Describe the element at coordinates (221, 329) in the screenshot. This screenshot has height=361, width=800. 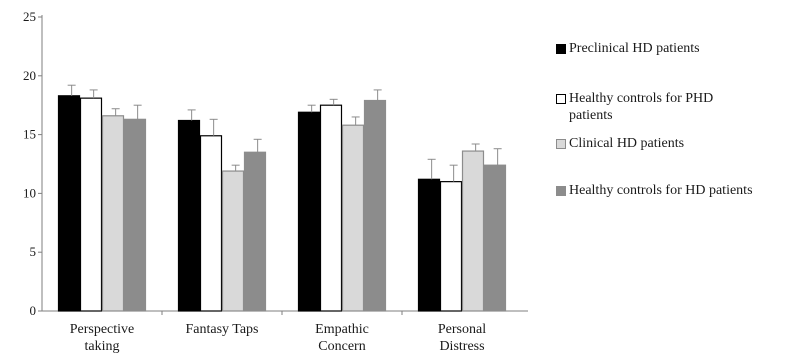
I see `x-tick-label-fantasy-taps: Fantasy Taps` at that location.